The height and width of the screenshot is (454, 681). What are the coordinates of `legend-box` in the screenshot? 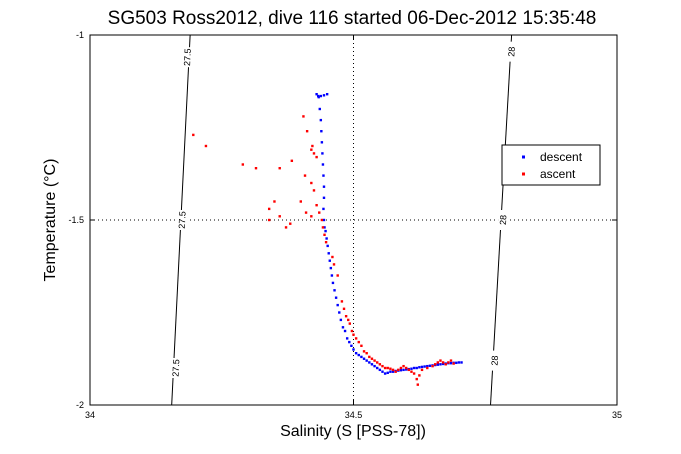 It's located at (551, 165).